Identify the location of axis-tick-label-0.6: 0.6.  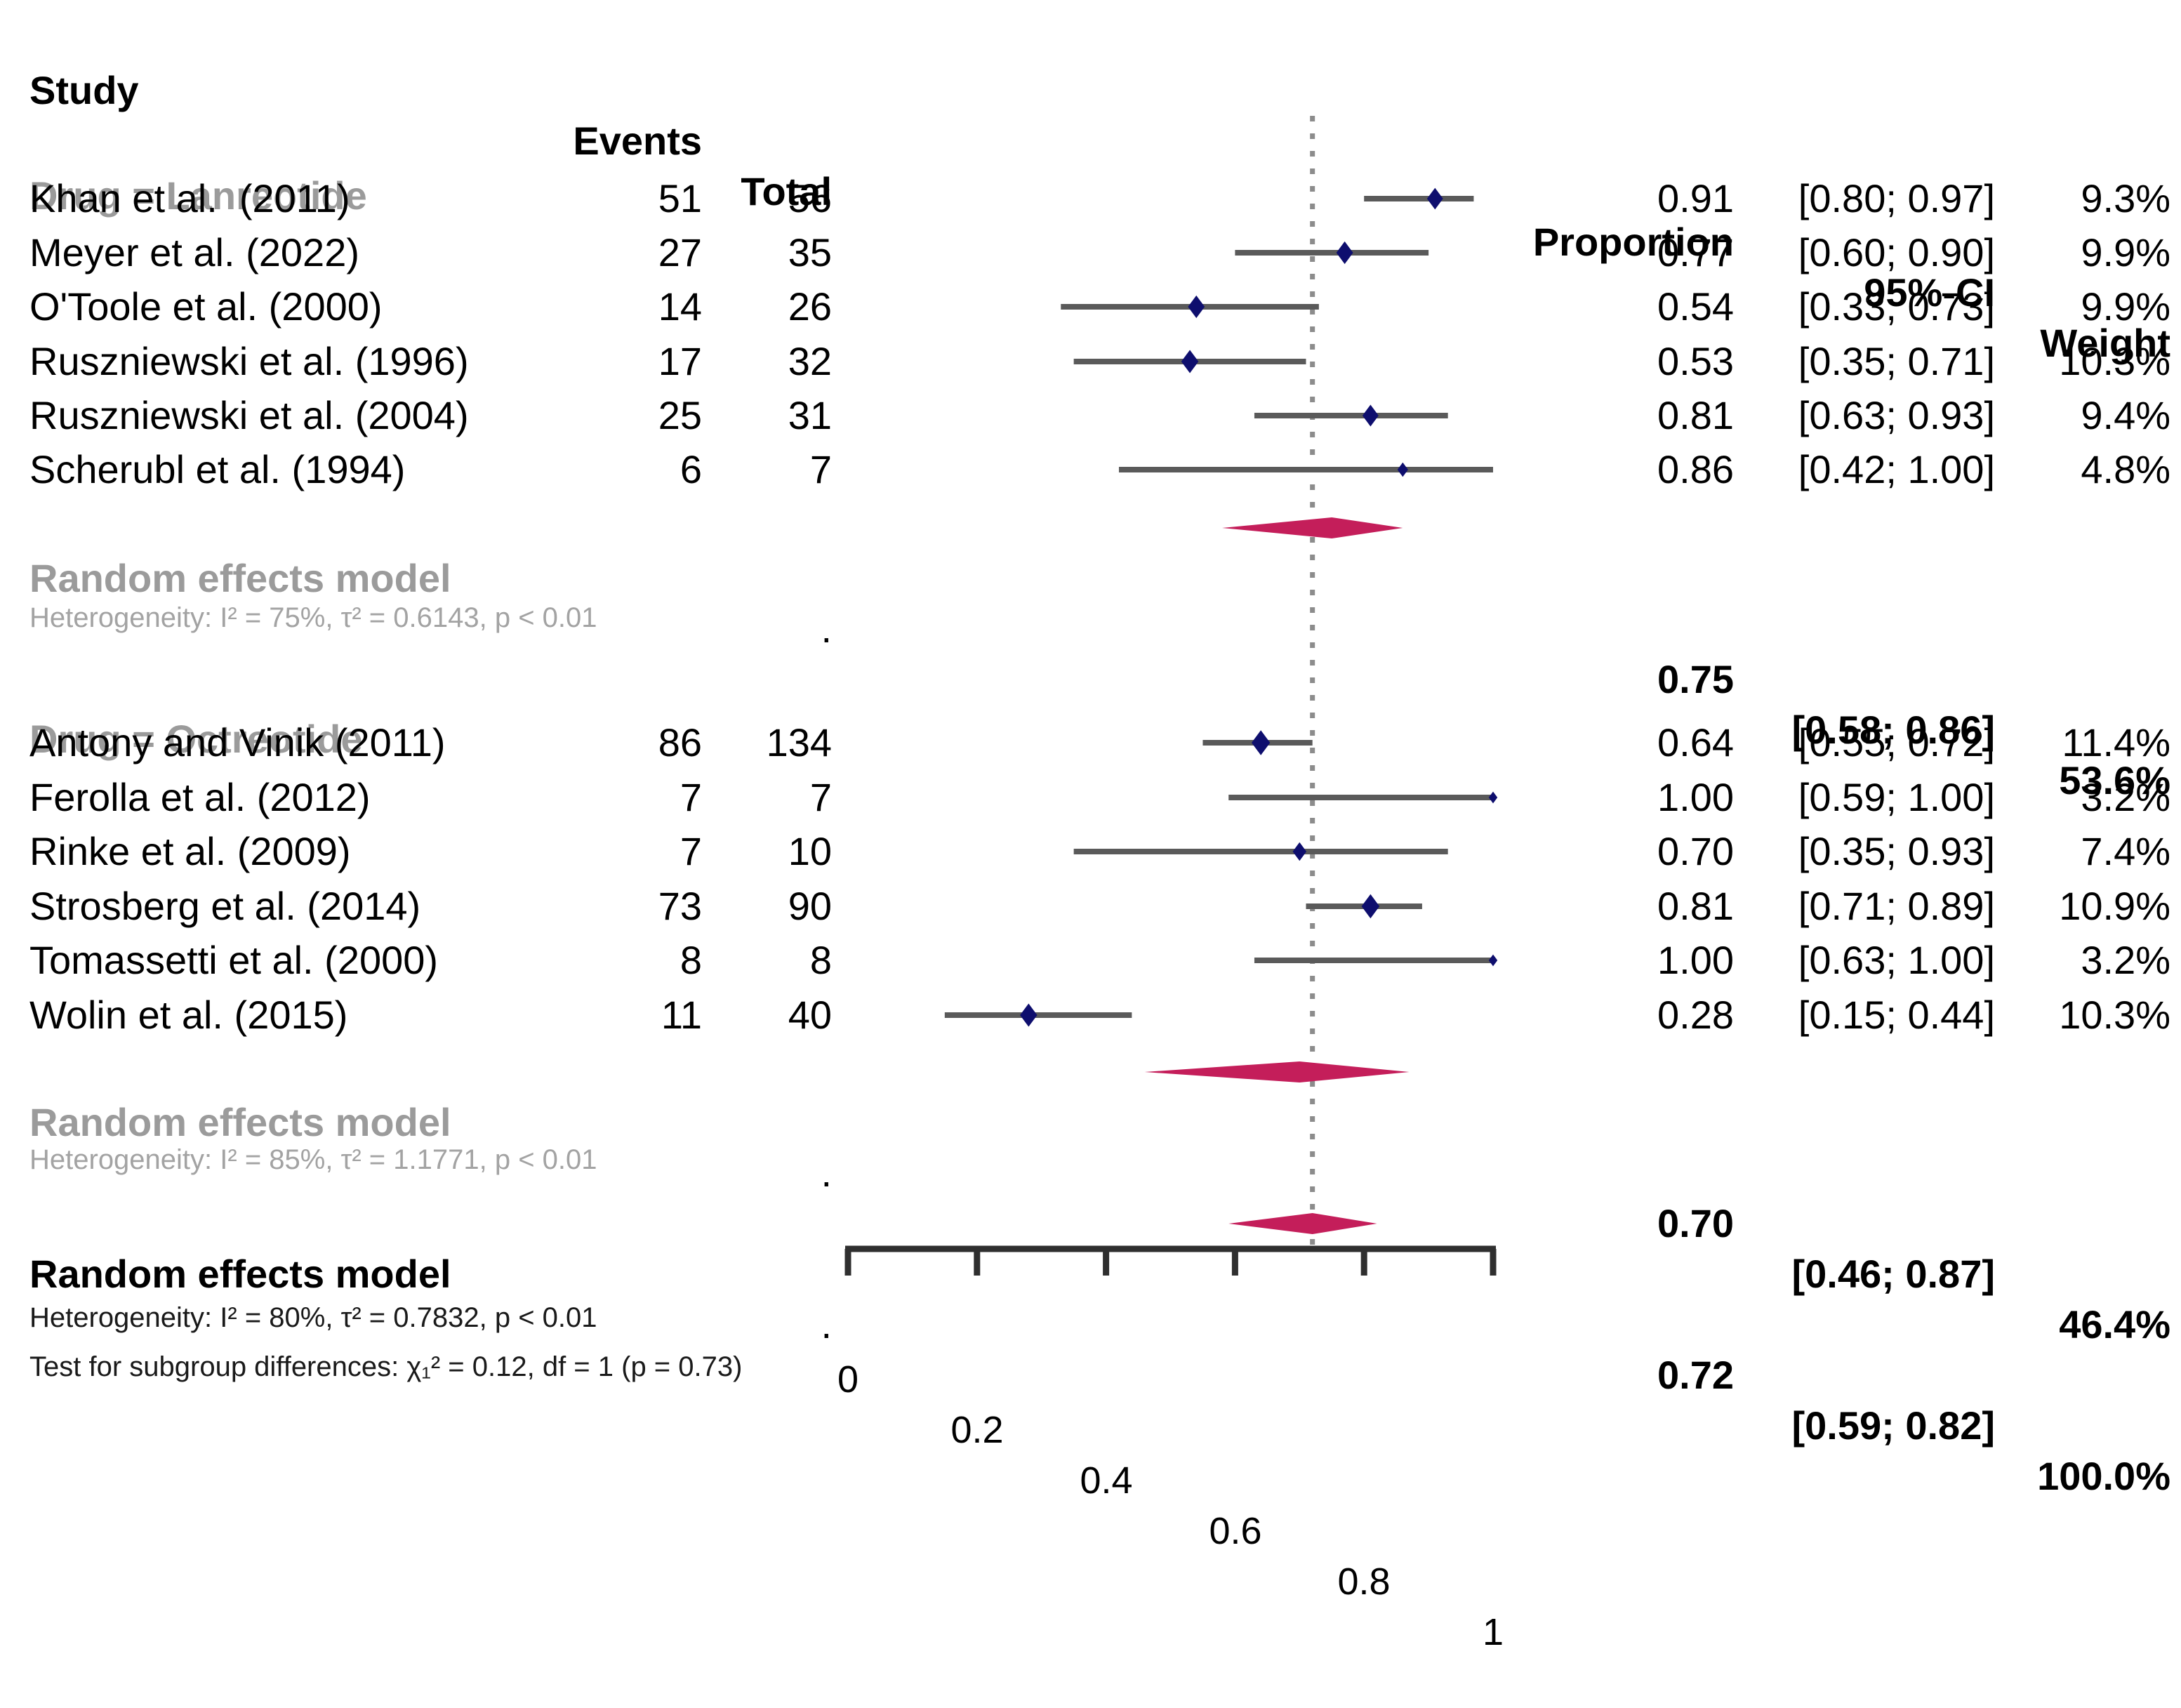
(1235, 1531).